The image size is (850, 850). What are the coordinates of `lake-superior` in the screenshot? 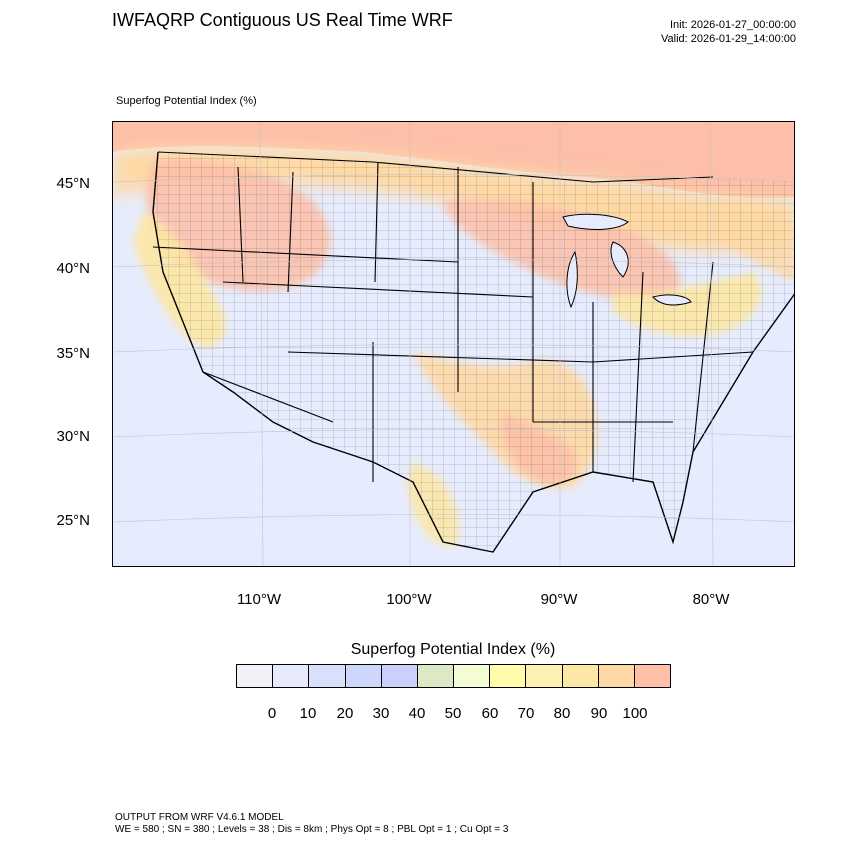 It's located at (595, 221).